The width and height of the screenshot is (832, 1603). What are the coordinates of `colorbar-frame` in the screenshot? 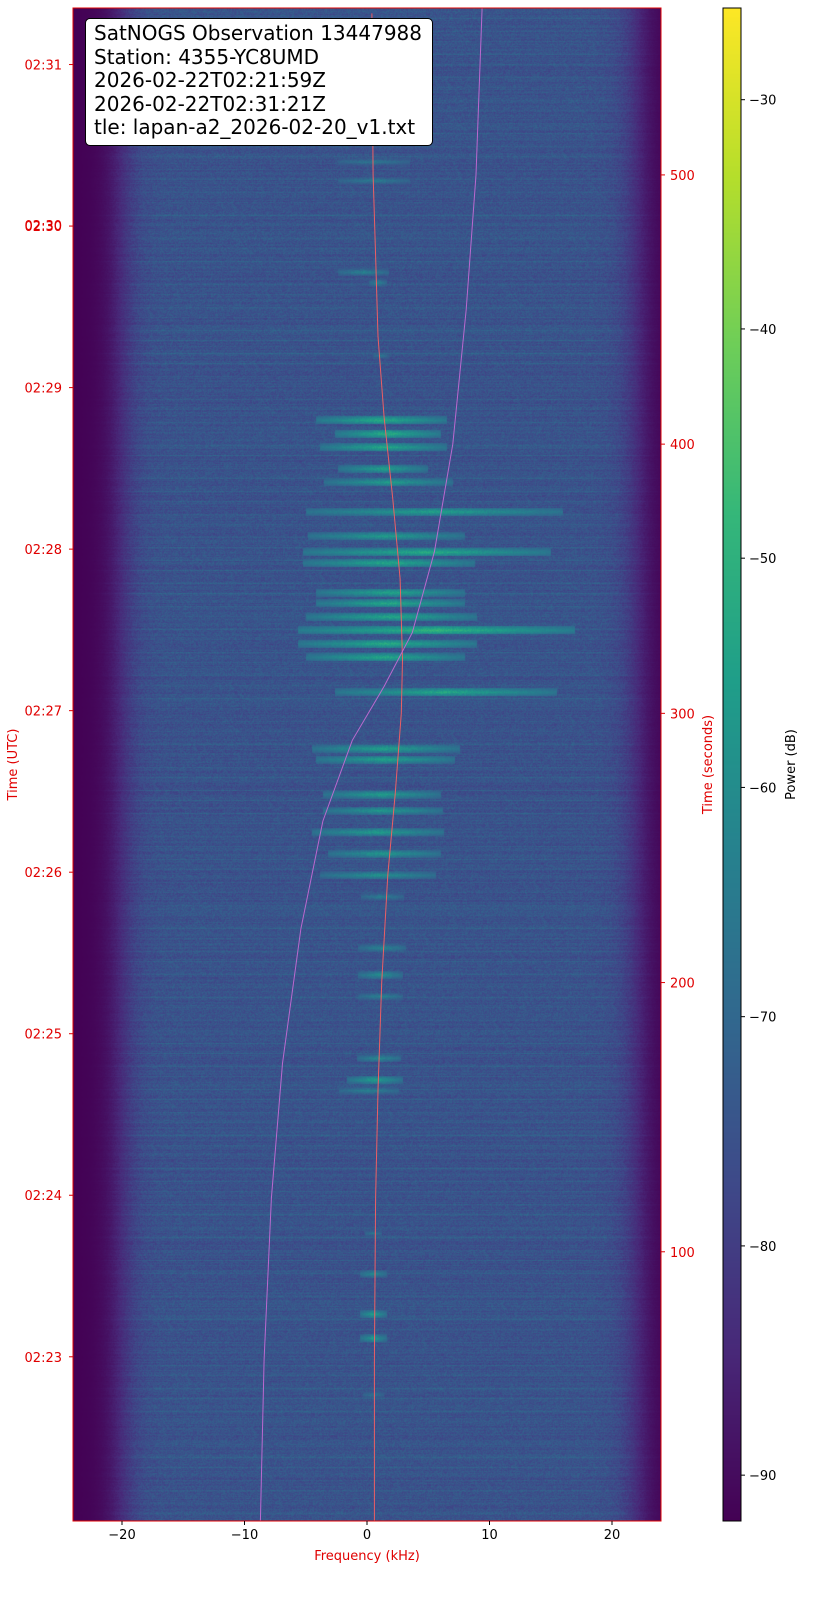 It's located at (732, 764).